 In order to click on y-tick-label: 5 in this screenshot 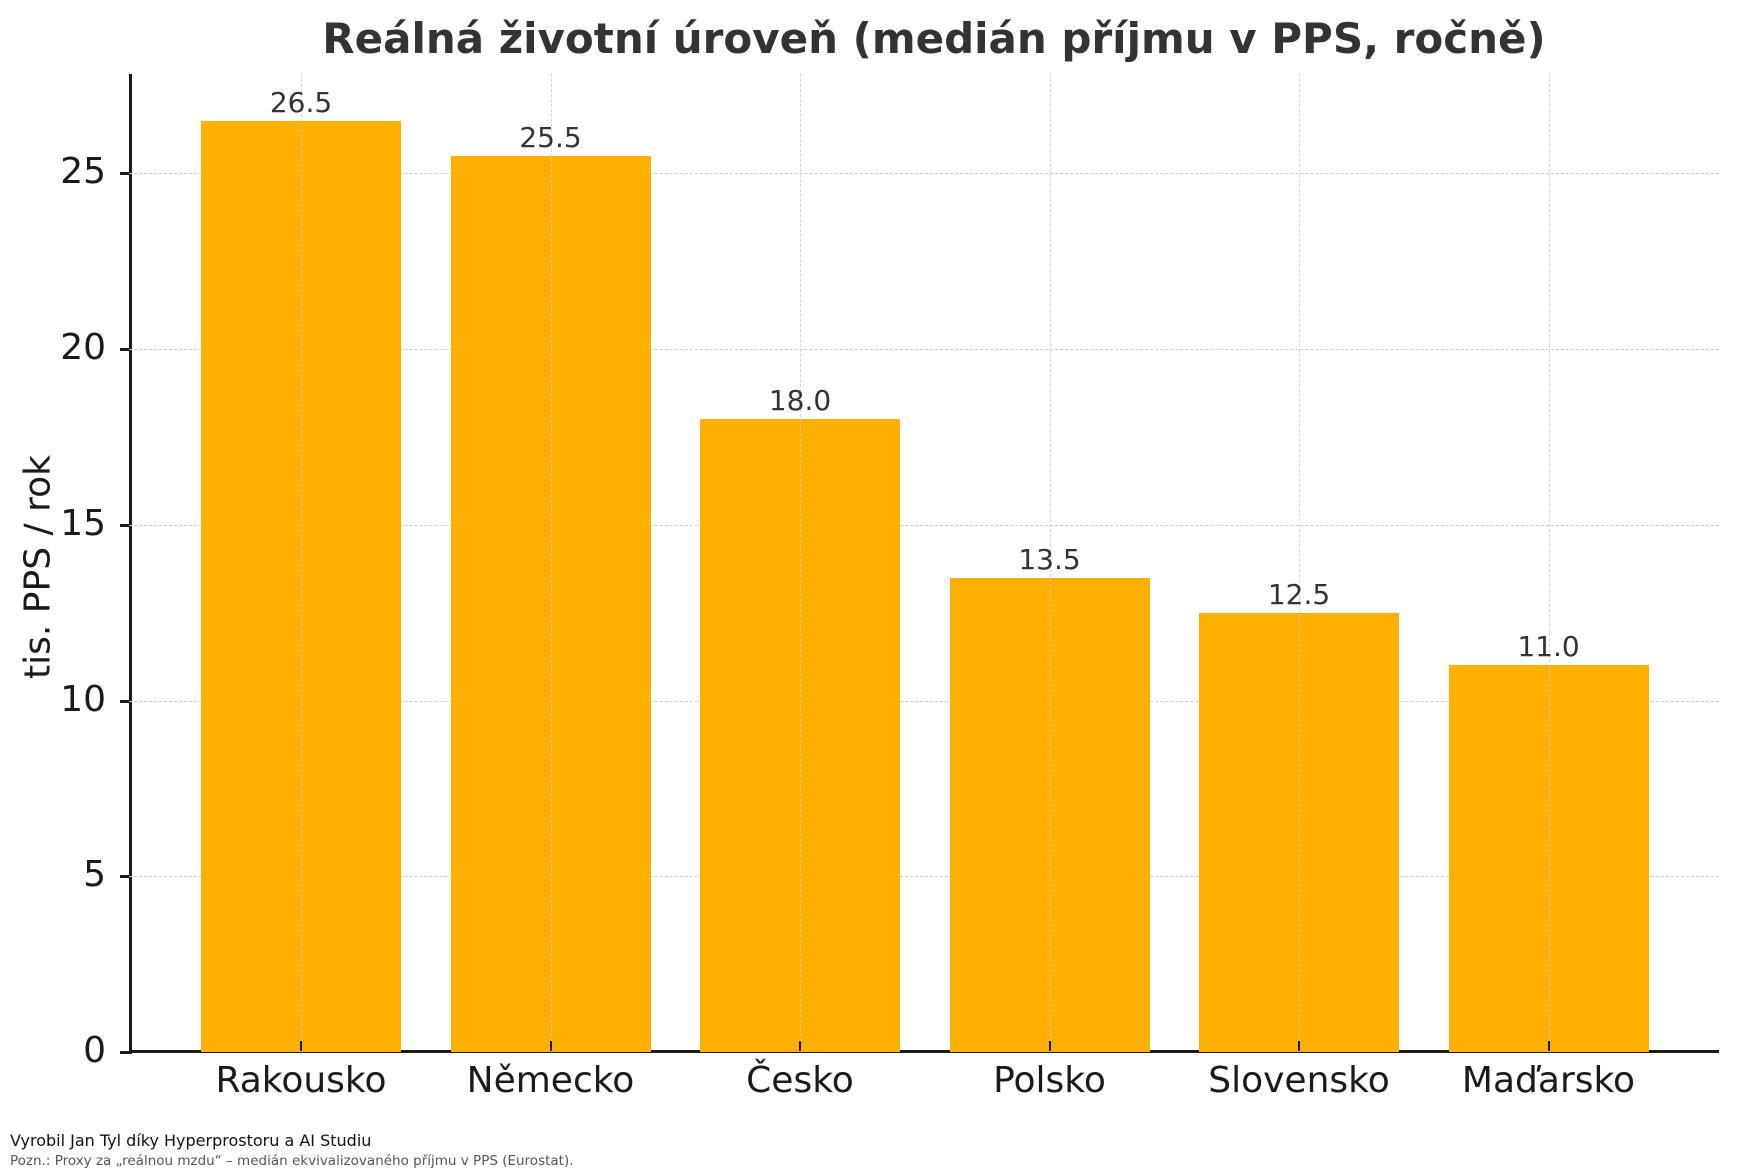, I will do `click(94, 875)`.